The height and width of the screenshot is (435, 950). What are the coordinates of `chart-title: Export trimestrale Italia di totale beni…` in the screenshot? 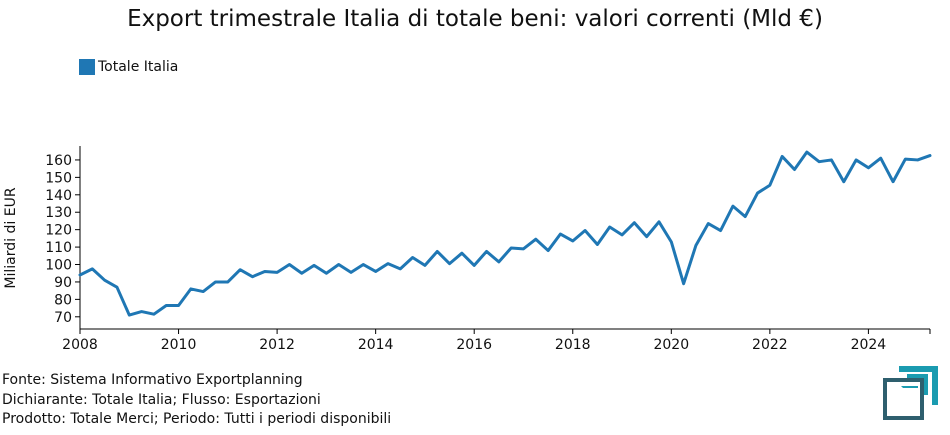 It's located at (475, 19).